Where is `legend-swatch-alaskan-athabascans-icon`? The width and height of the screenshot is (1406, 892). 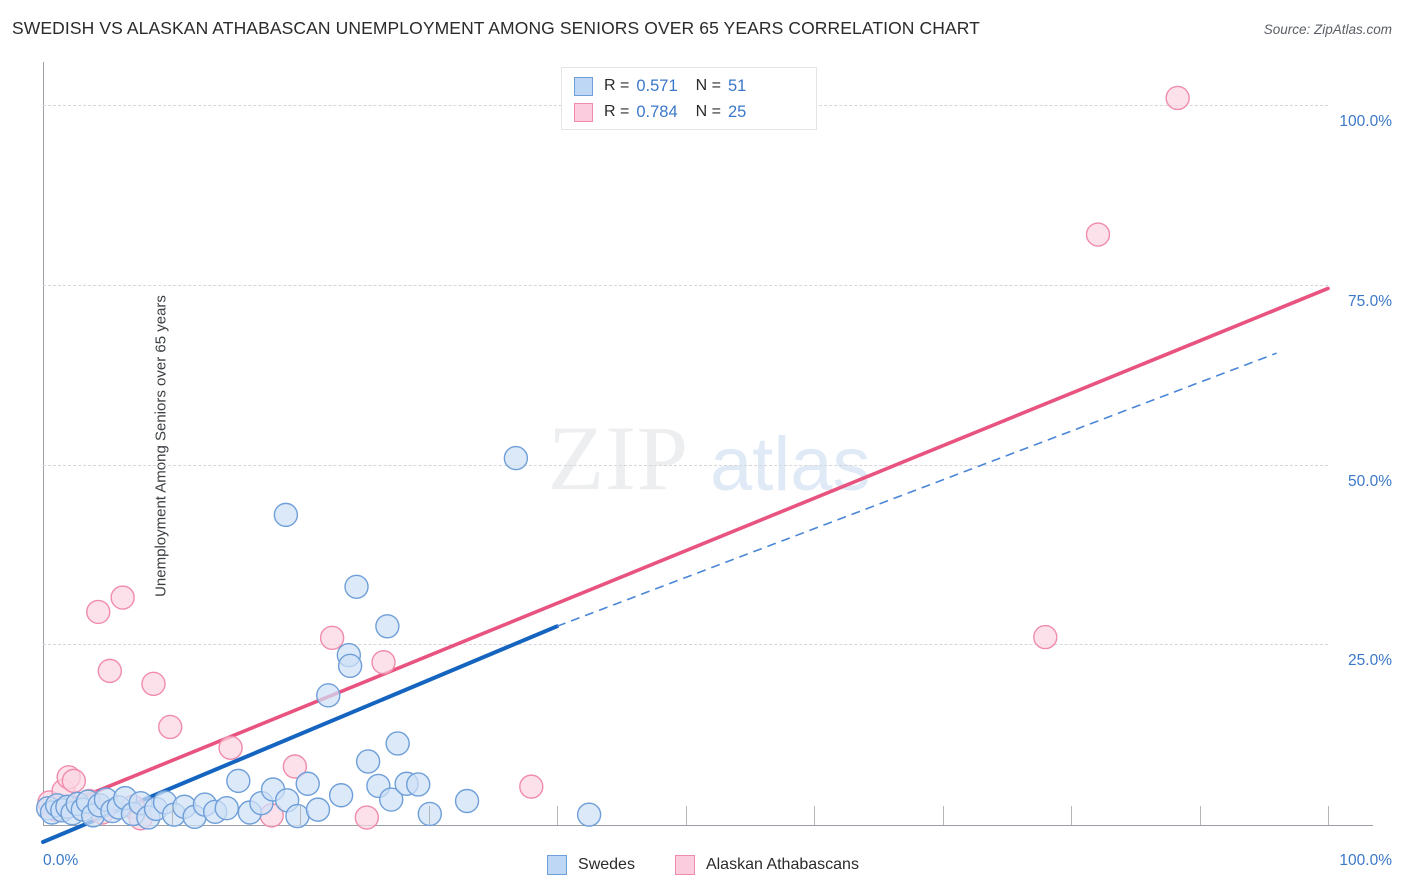
legend-swatch-alaskan-athabascans-icon is located at coordinates (684, 865).